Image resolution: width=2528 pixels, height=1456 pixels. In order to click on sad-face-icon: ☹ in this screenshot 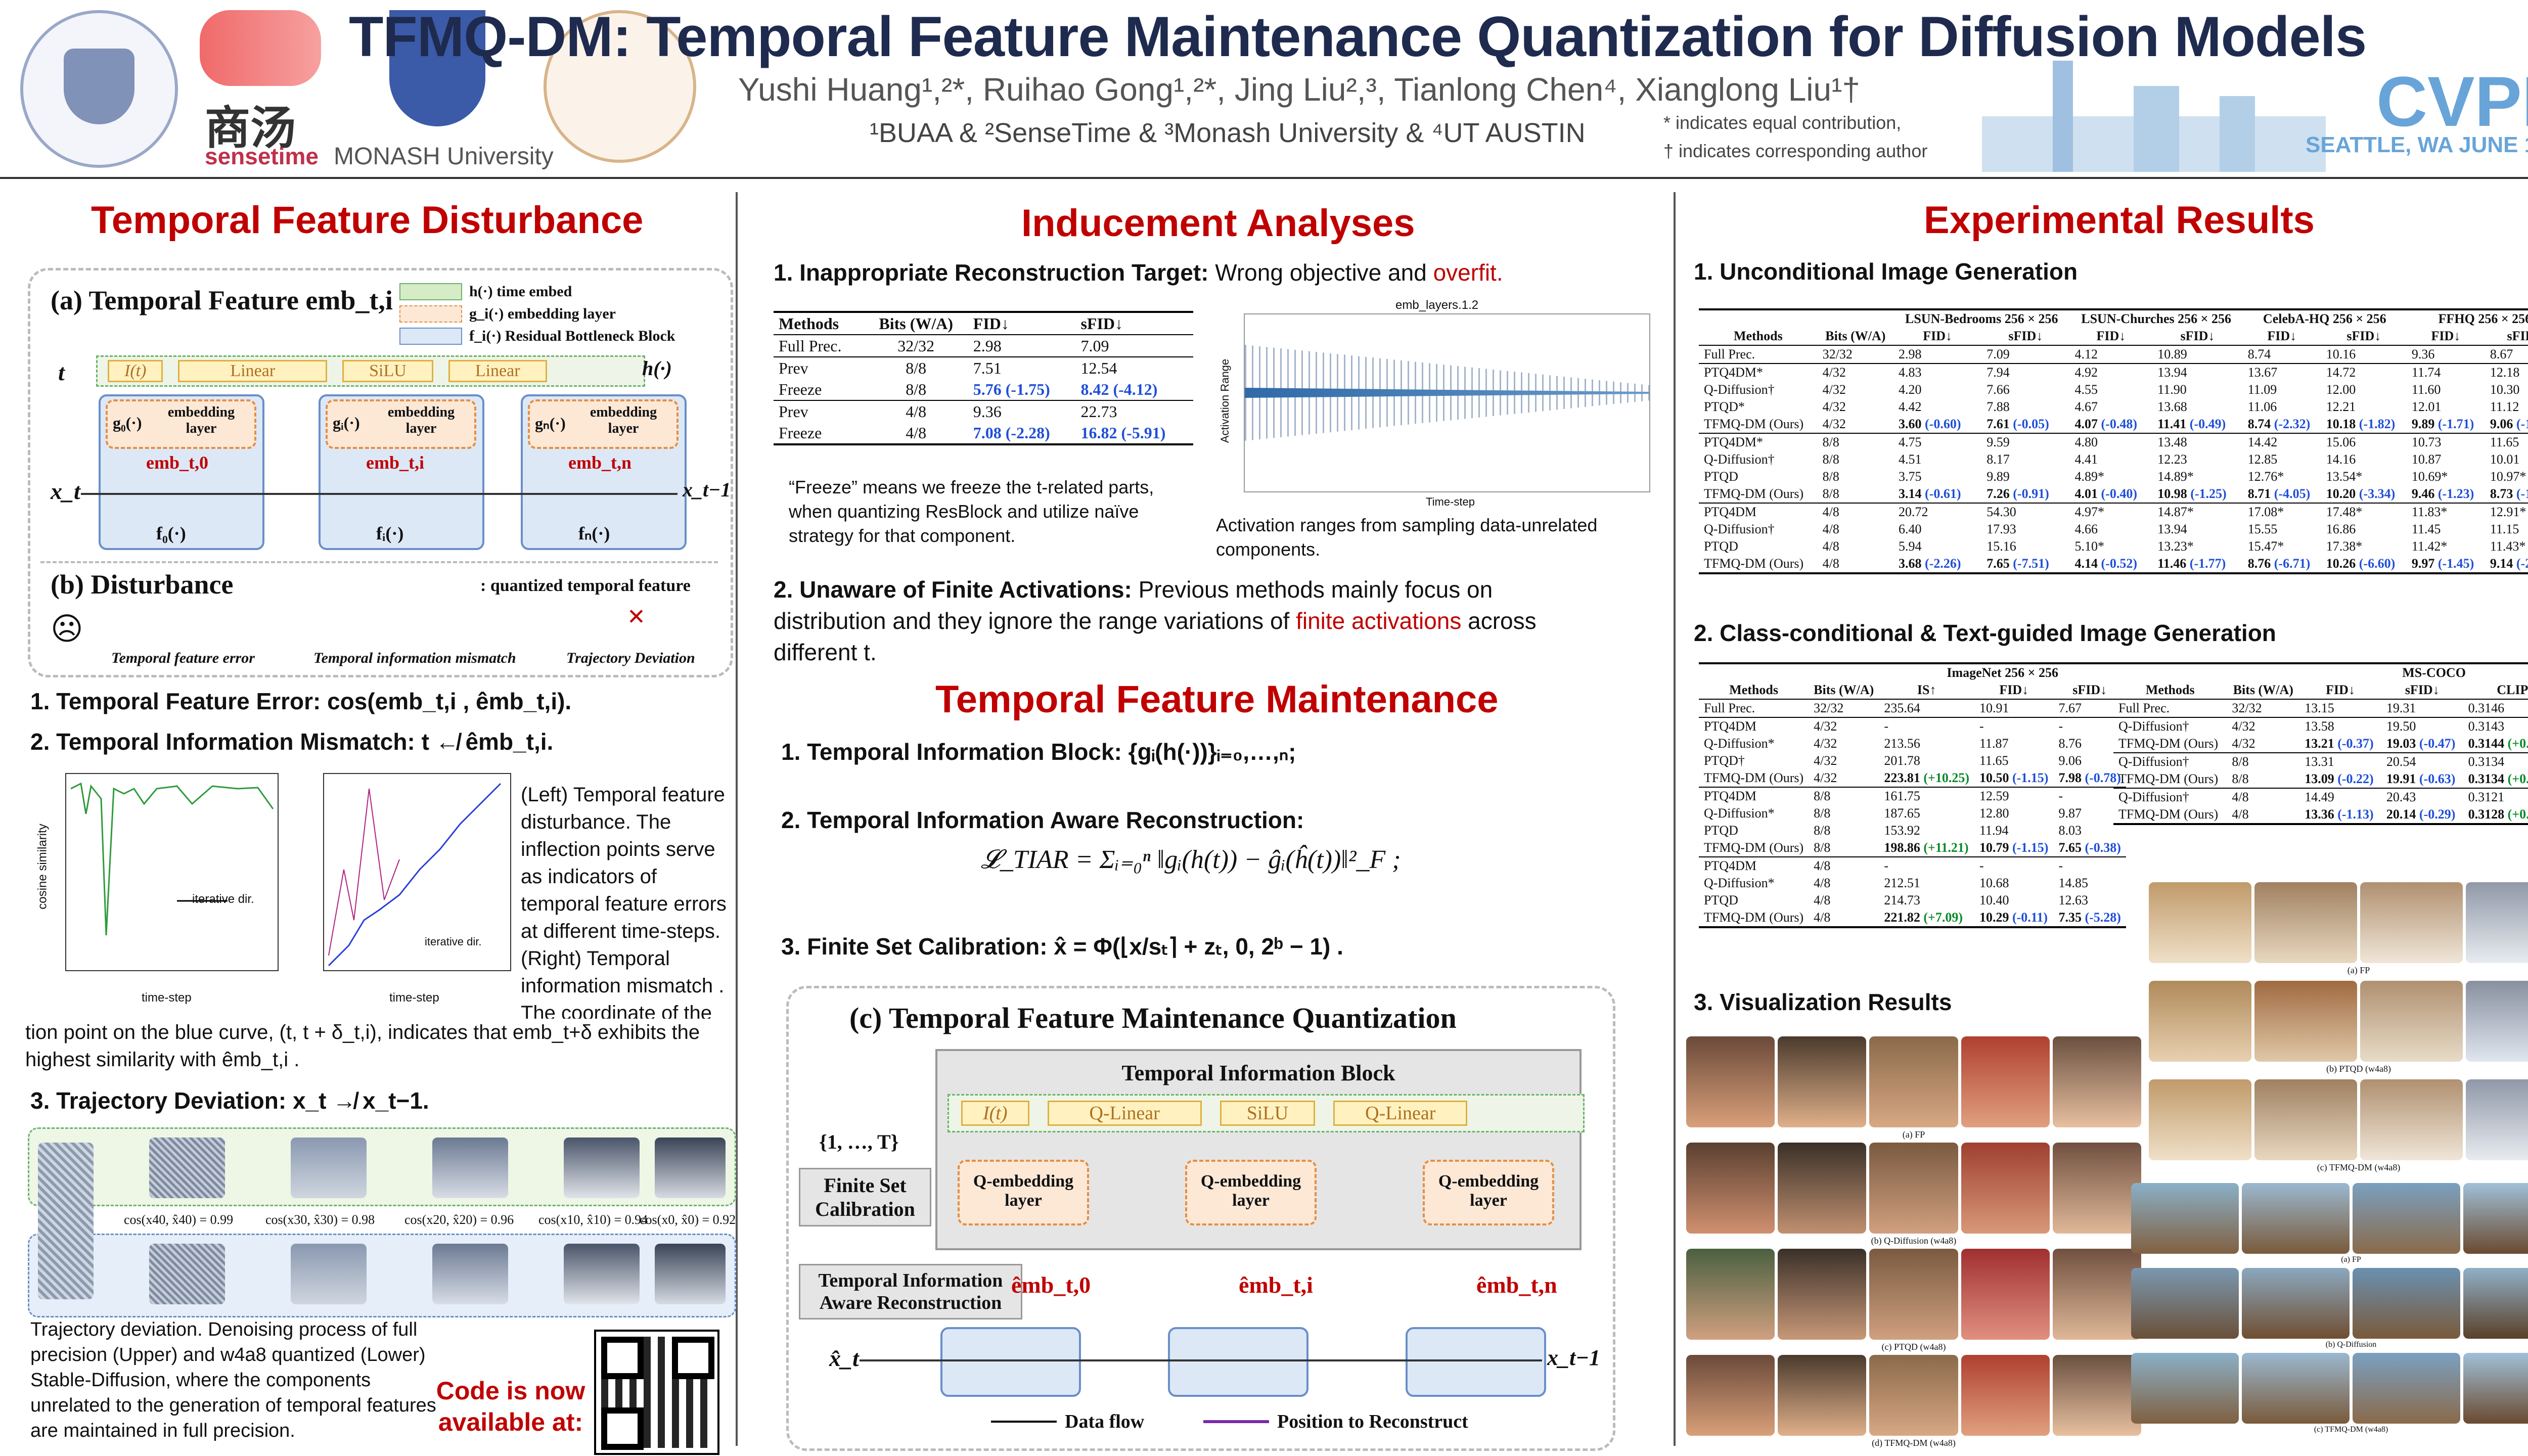, I will do `click(67, 629)`.